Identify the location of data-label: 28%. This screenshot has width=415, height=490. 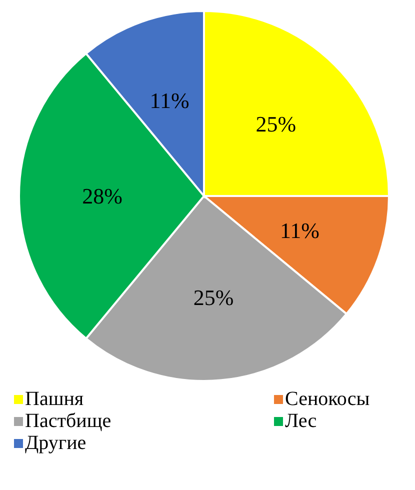
(102, 196).